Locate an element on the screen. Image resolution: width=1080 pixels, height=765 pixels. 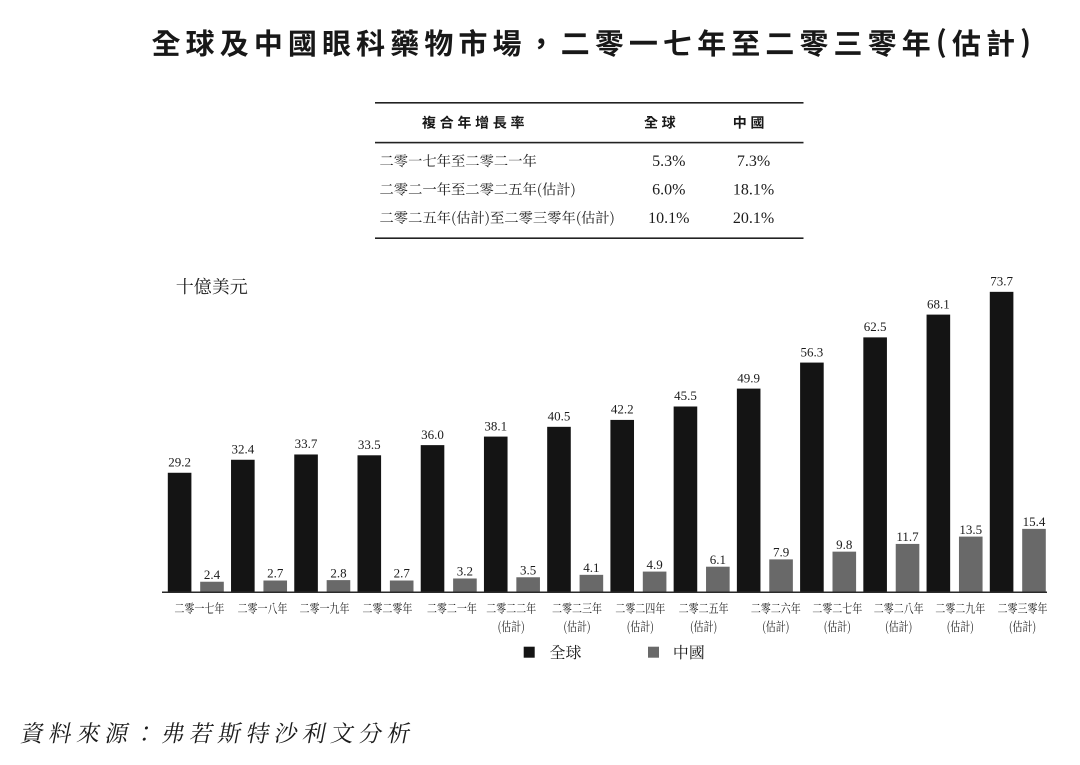
svg-text: 33.7 is located at coordinates (306, 443).